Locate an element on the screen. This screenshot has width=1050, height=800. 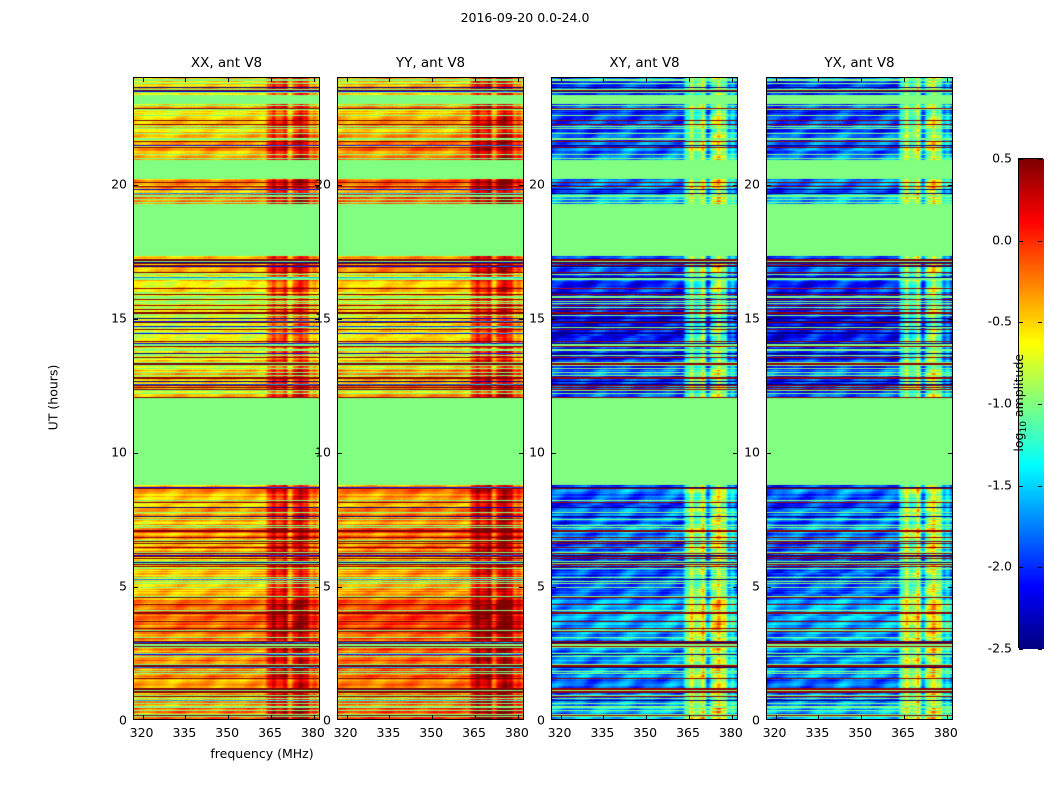
colorbar is located at coordinates (1031, 404).